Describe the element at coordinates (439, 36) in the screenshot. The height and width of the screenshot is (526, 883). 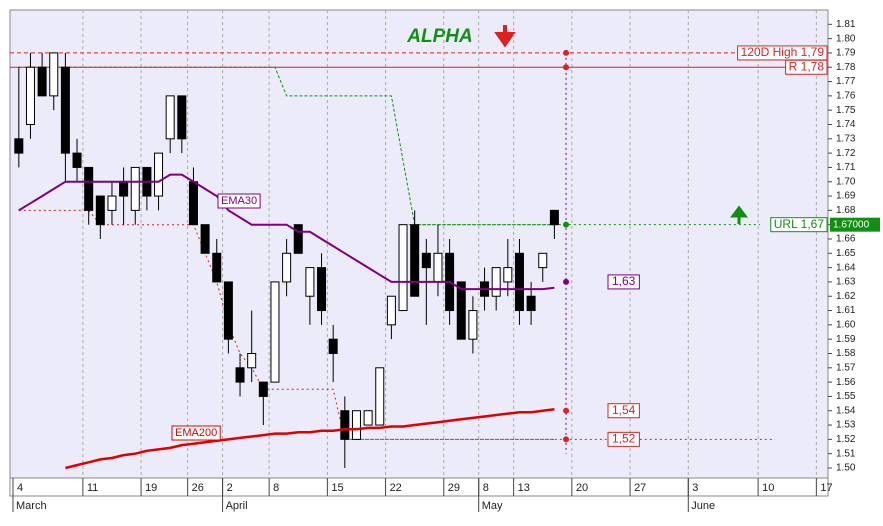
I see `signal-label: ALPHA` at that location.